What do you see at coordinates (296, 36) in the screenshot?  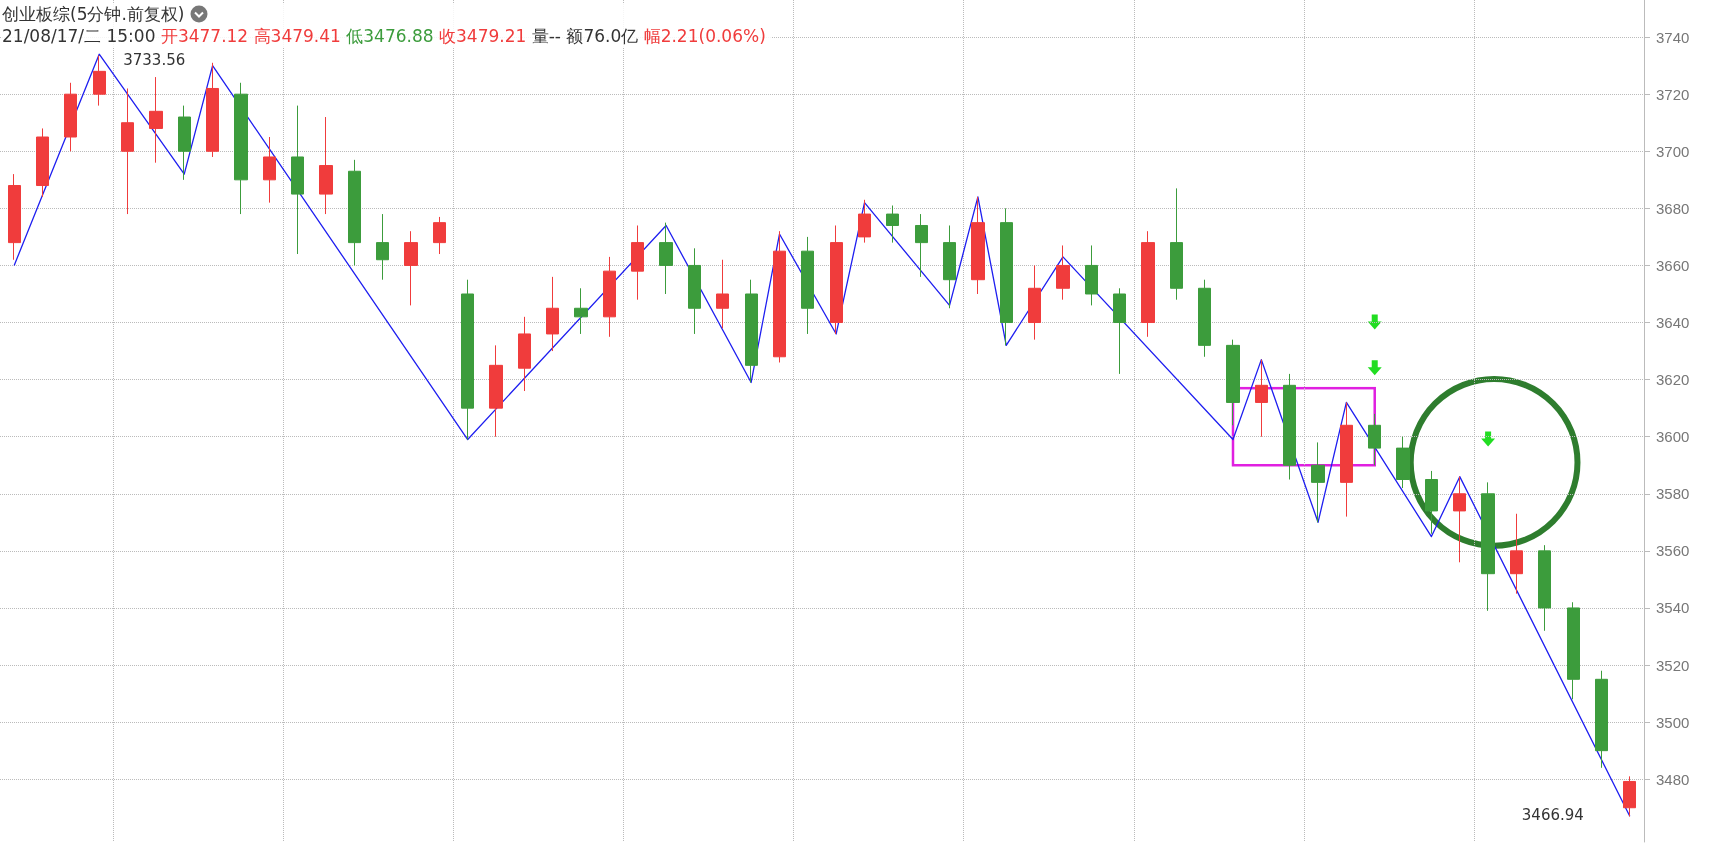 I see `annotation: 高3479.41` at bounding box center [296, 36].